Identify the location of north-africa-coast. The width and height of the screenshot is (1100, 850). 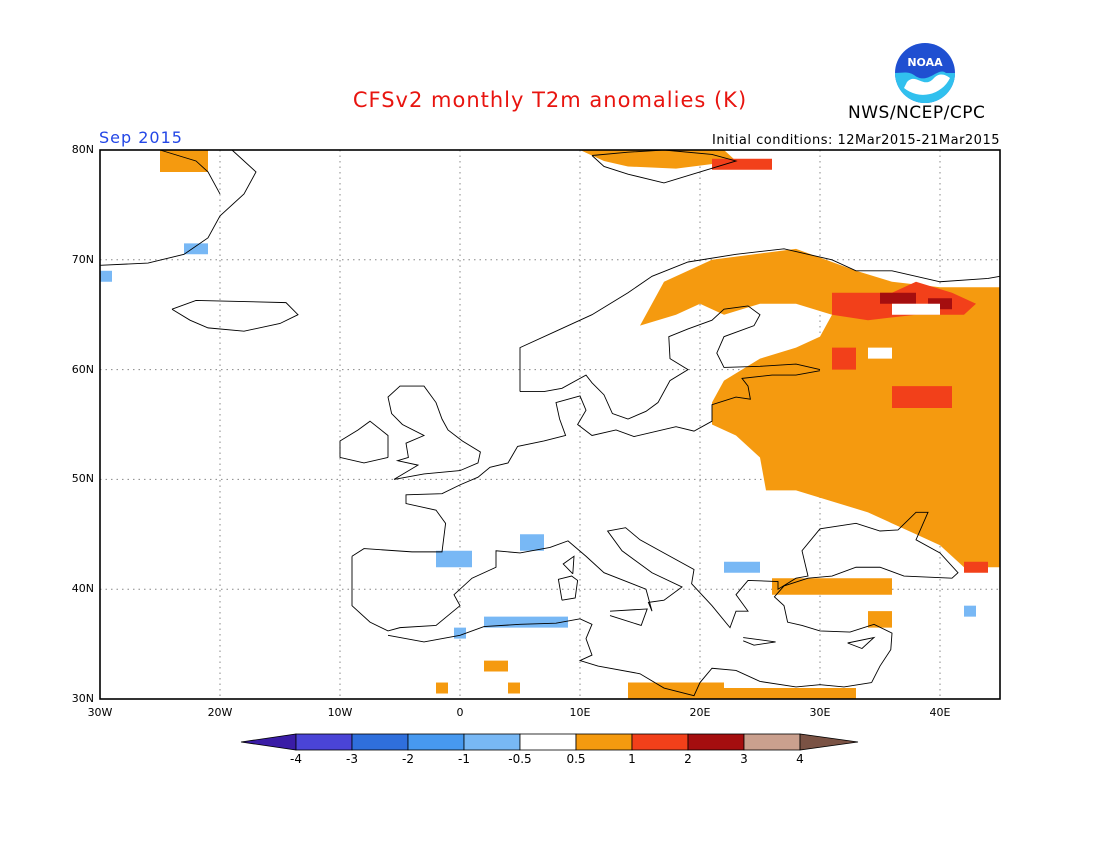
(629, 657).